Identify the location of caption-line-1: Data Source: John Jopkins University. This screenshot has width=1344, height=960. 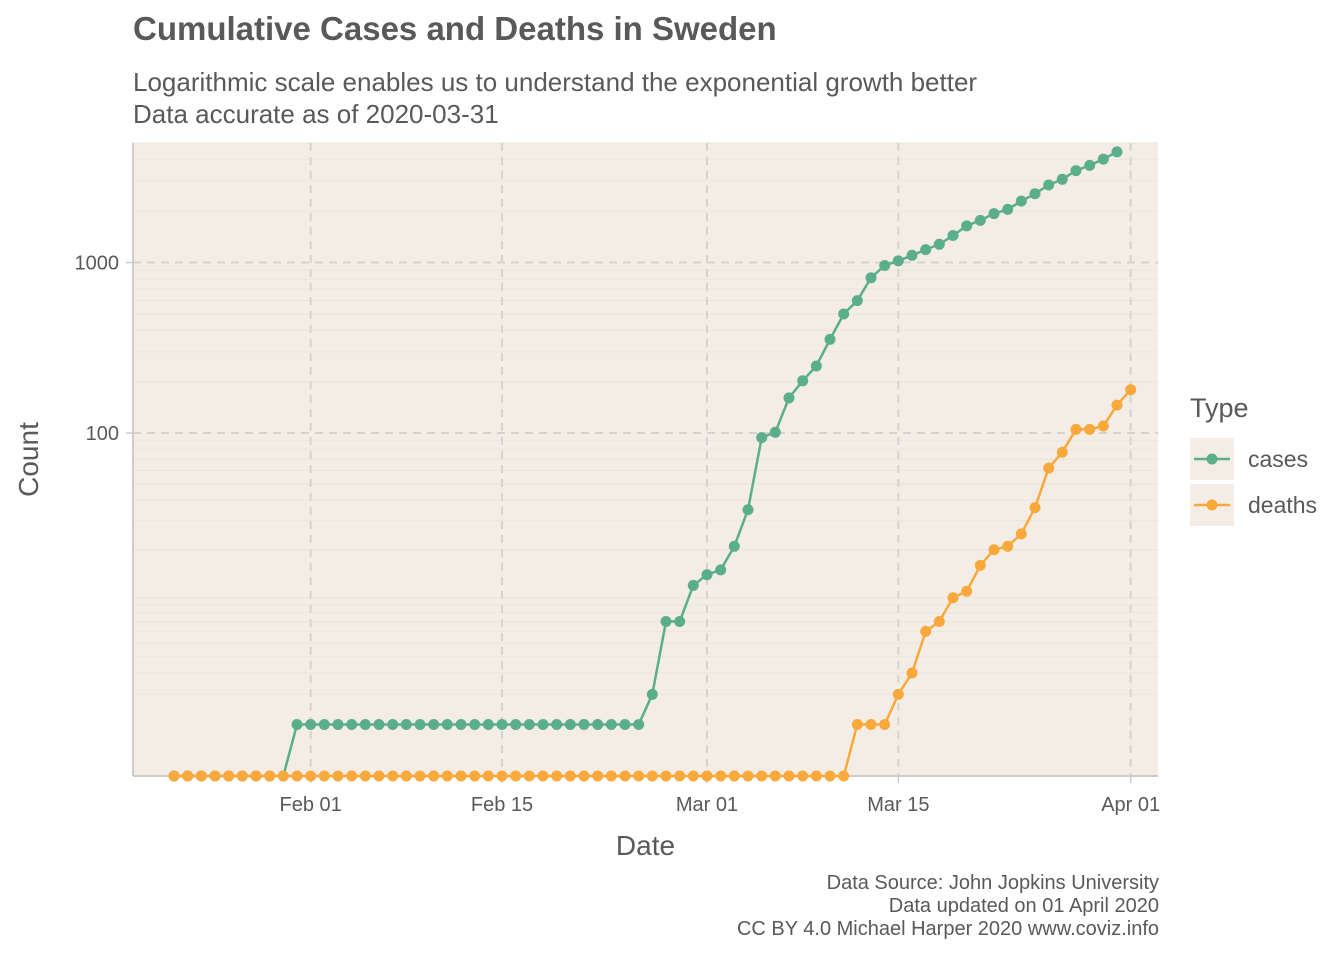
(992, 883).